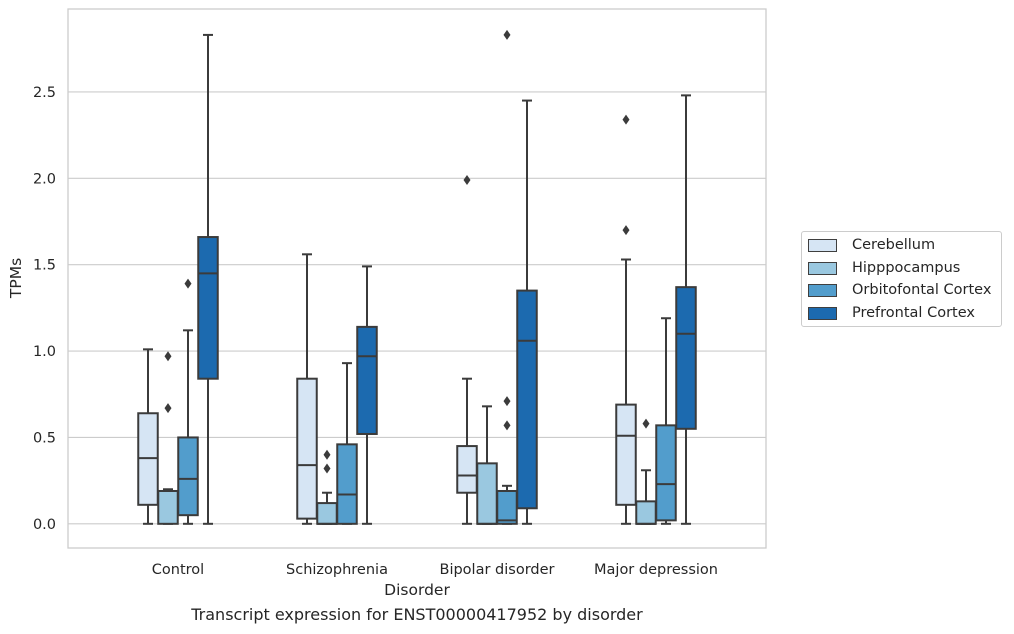 The width and height of the screenshot is (1014, 634). Describe the element at coordinates (822, 290) in the screenshot. I see `legend-swatch-orbitofrontal-cortex` at that location.